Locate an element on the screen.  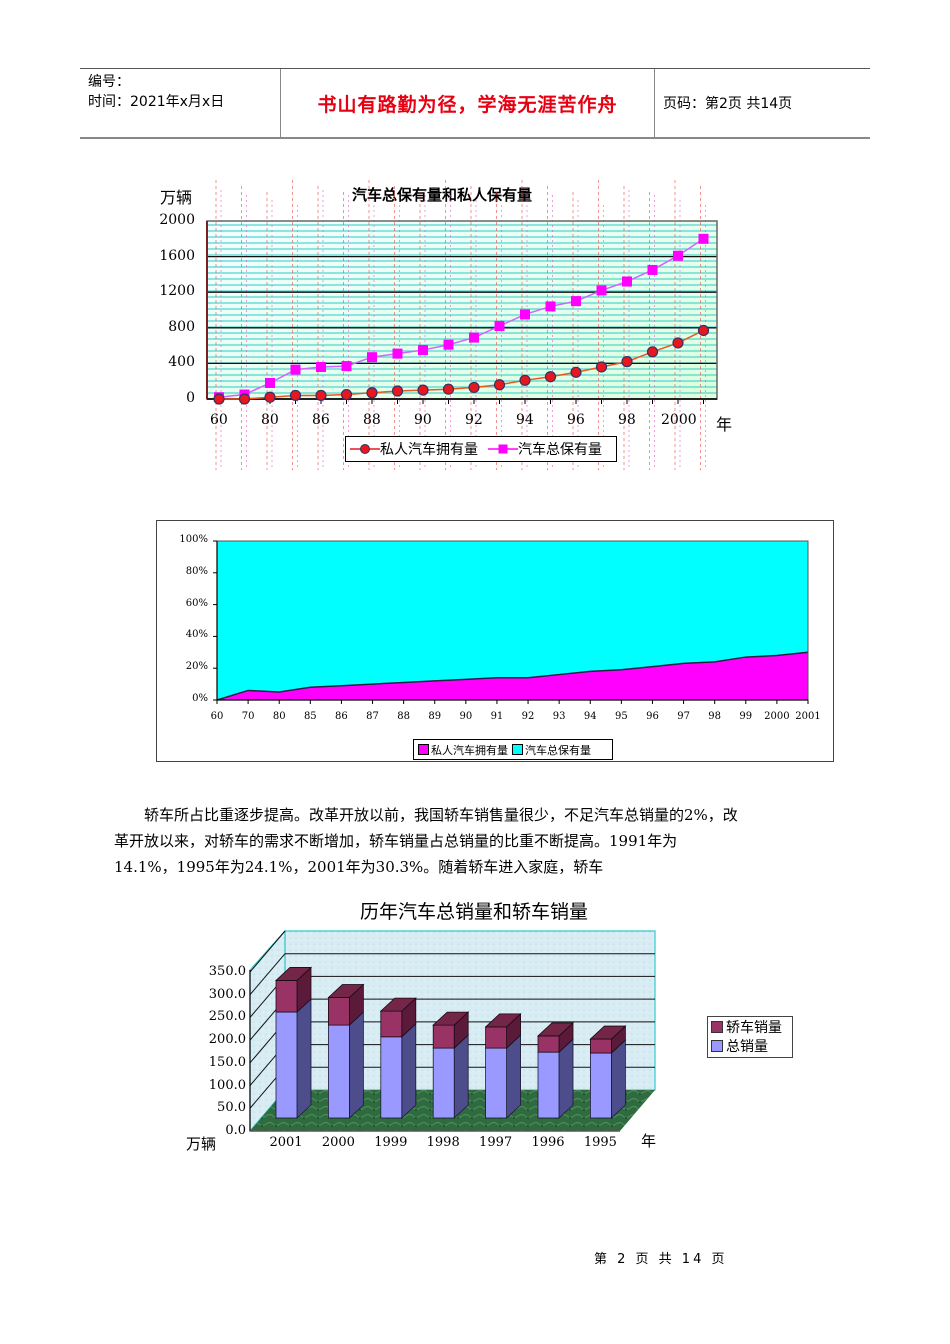
chart2-x-tick: 2000 is located at coordinates (777, 716).